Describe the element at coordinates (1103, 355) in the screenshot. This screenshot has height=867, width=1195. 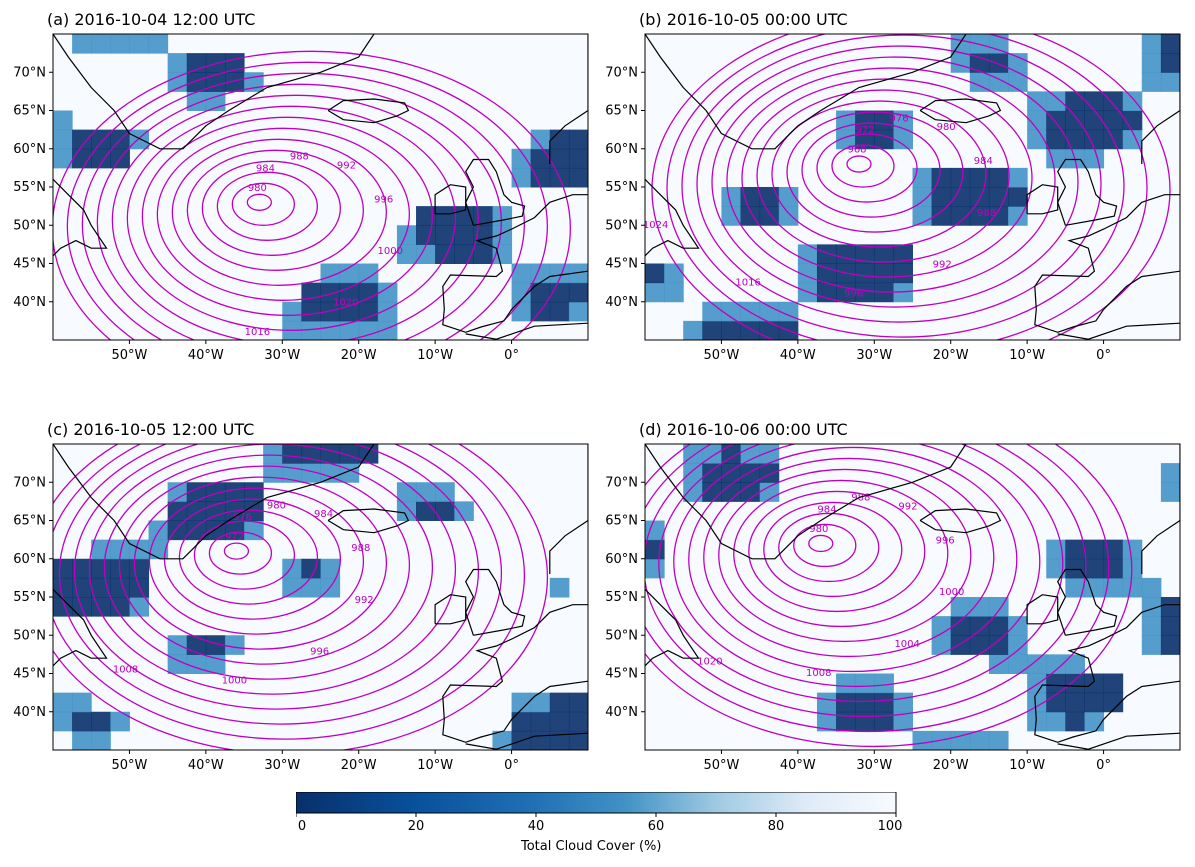
I see `lon-tick-label: 0°` at that location.